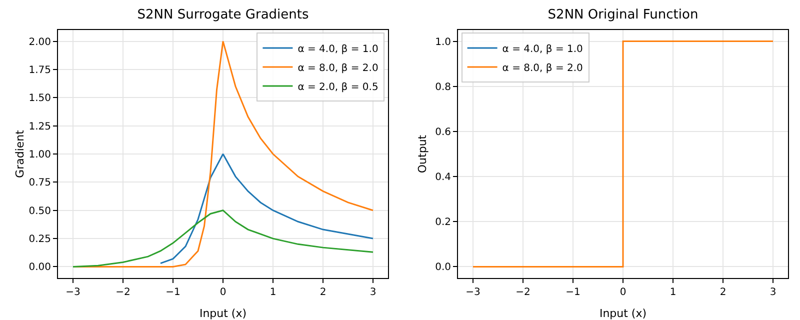 This screenshot has width=800, height=320. Describe the element at coordinates (223, 15) in the screenshot. I see `chart-title: S2NN Surrogate Gradients` at that location.